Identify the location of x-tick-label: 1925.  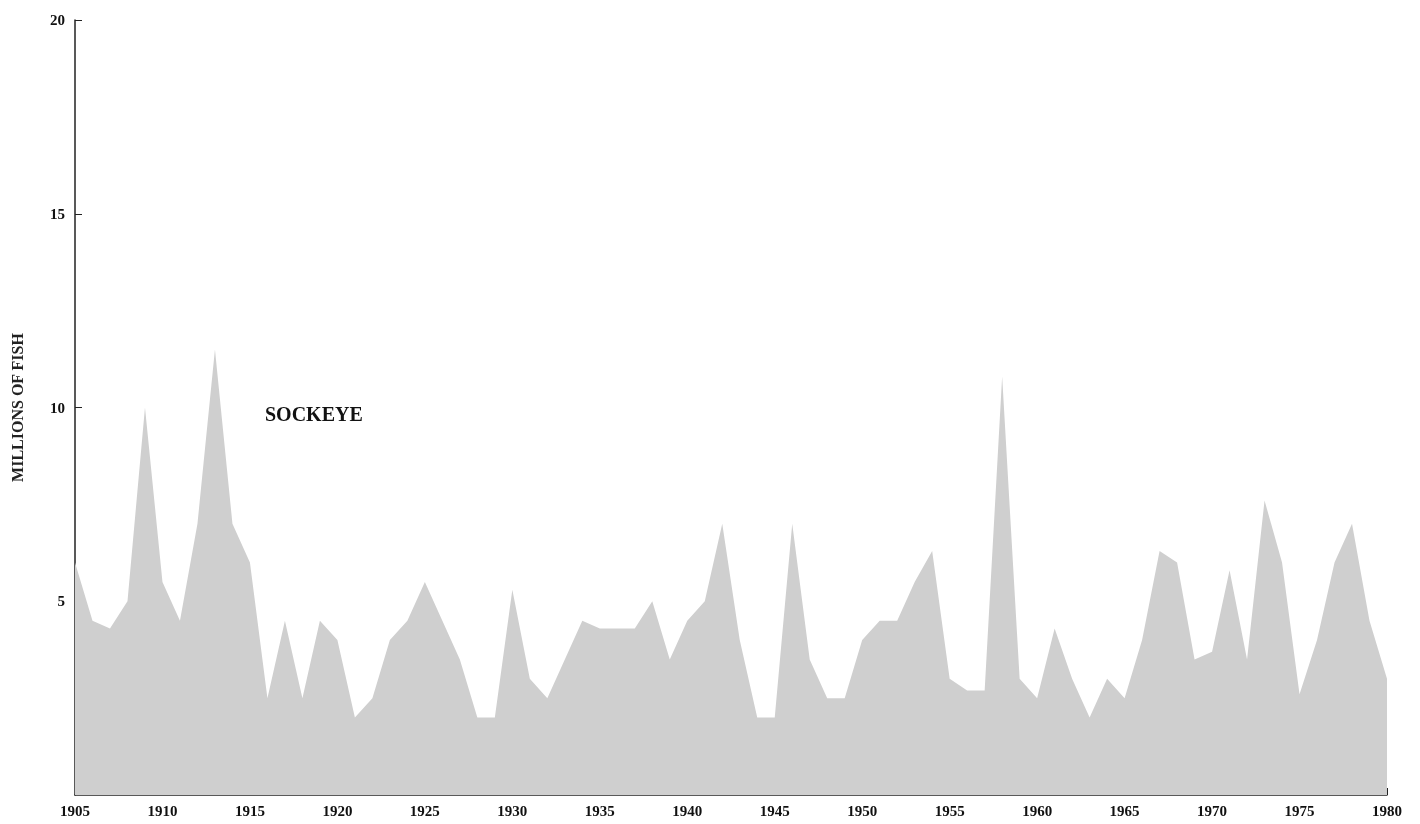
(424, 810).